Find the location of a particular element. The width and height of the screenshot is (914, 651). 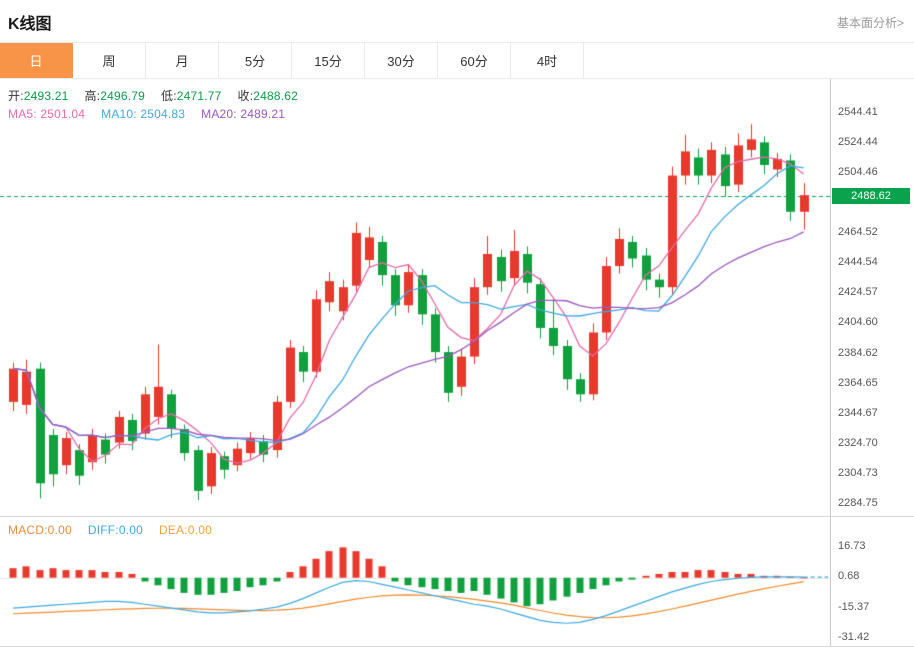

ma10-info: MA10: 2504.83 is located at coordinates (143, 114).